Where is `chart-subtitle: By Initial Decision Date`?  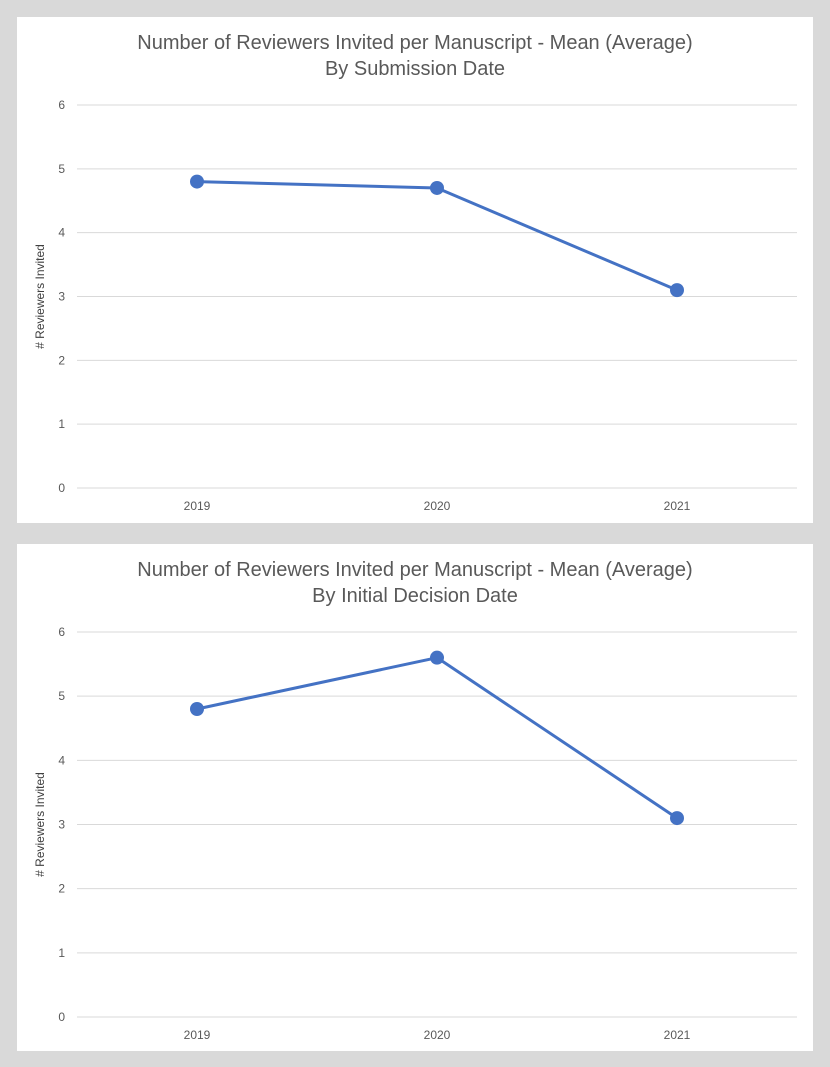 chart-subtitle: By Initial Decision Date is located at coordinates (415, 596).